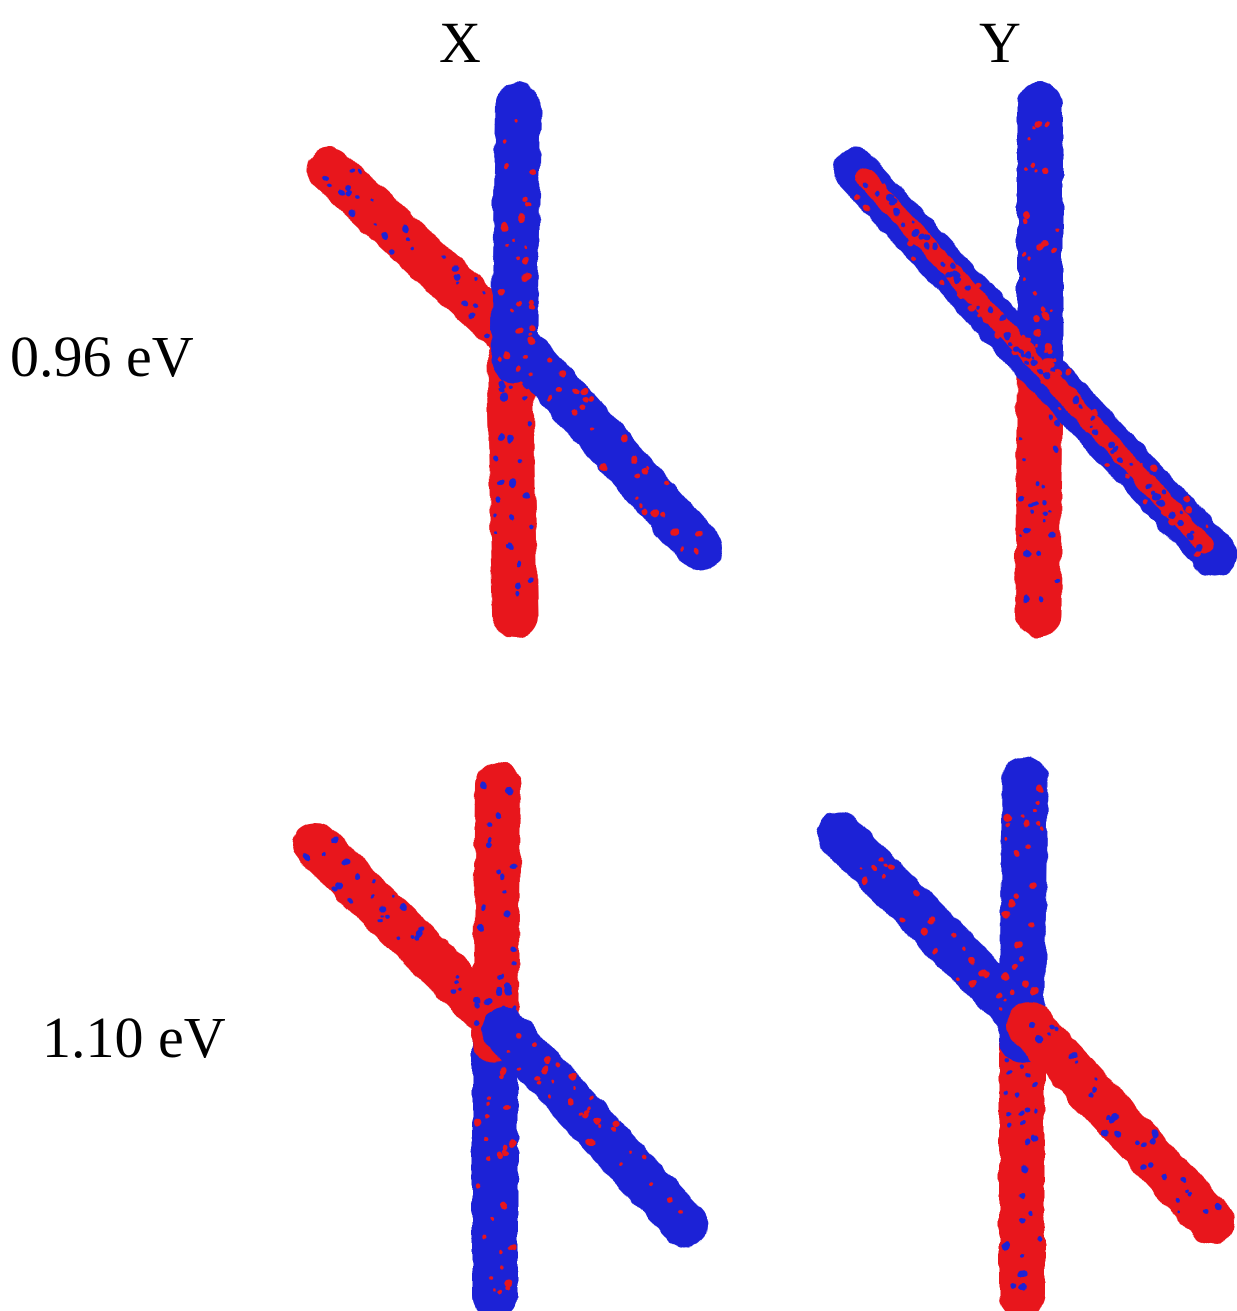 The height and width of the screenshot is (1311, 1237). Describe the element at coordinates (460, 42) in the screenshot. I see `column-label-x: X` at that location.